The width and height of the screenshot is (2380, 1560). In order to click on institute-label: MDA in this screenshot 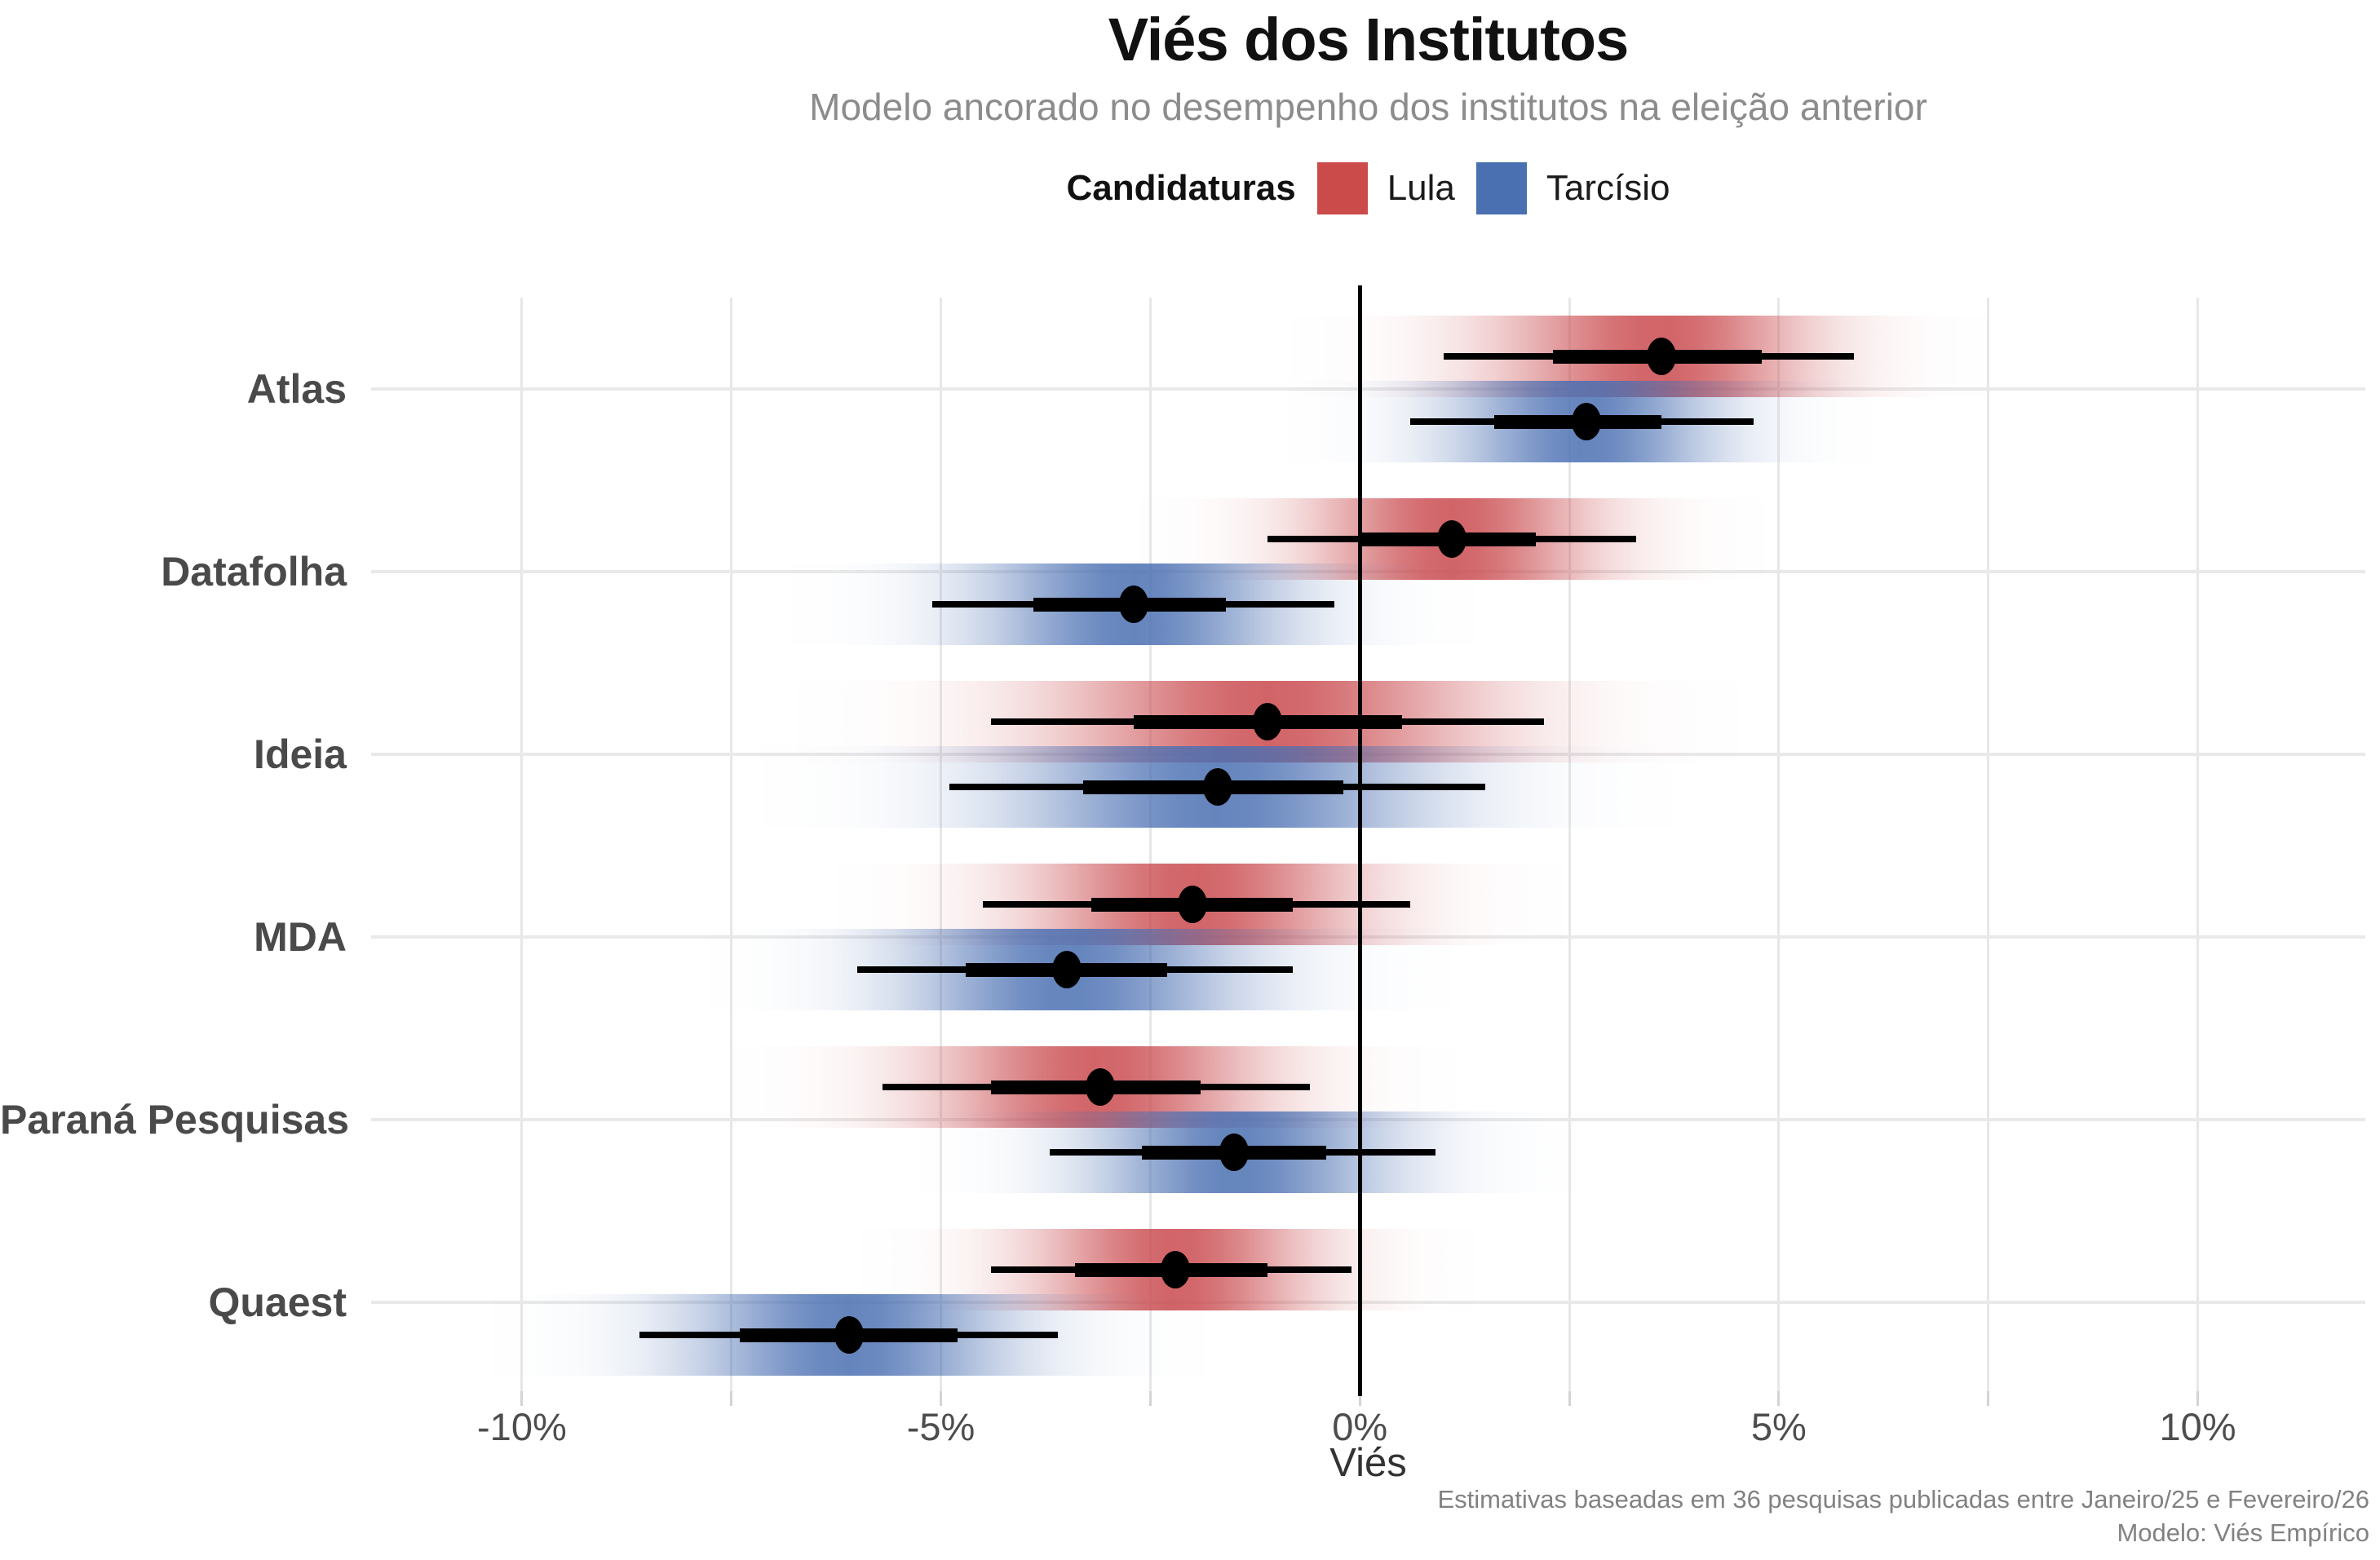, I will do `click(301, 937)`.